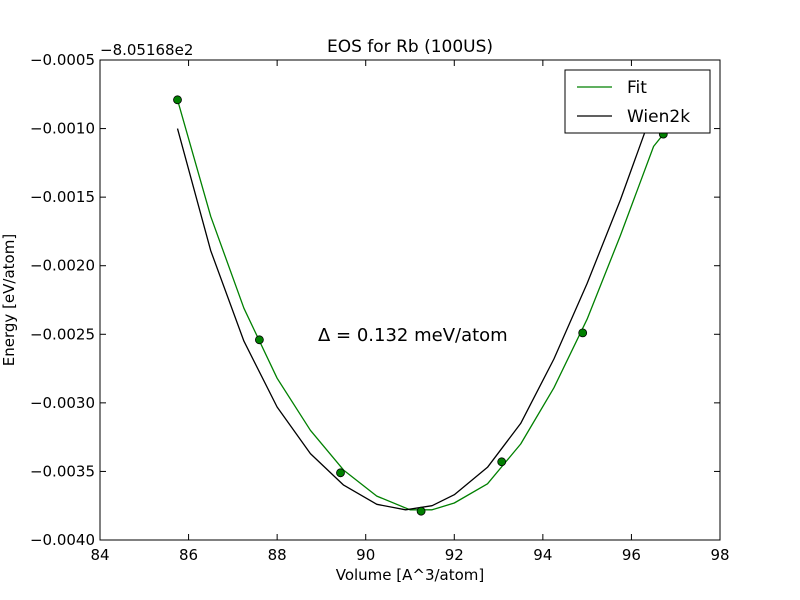  Describe the element at coordinates (62, 403) in the screenshot. I see `y-tick-label: −0.0030` at that location.